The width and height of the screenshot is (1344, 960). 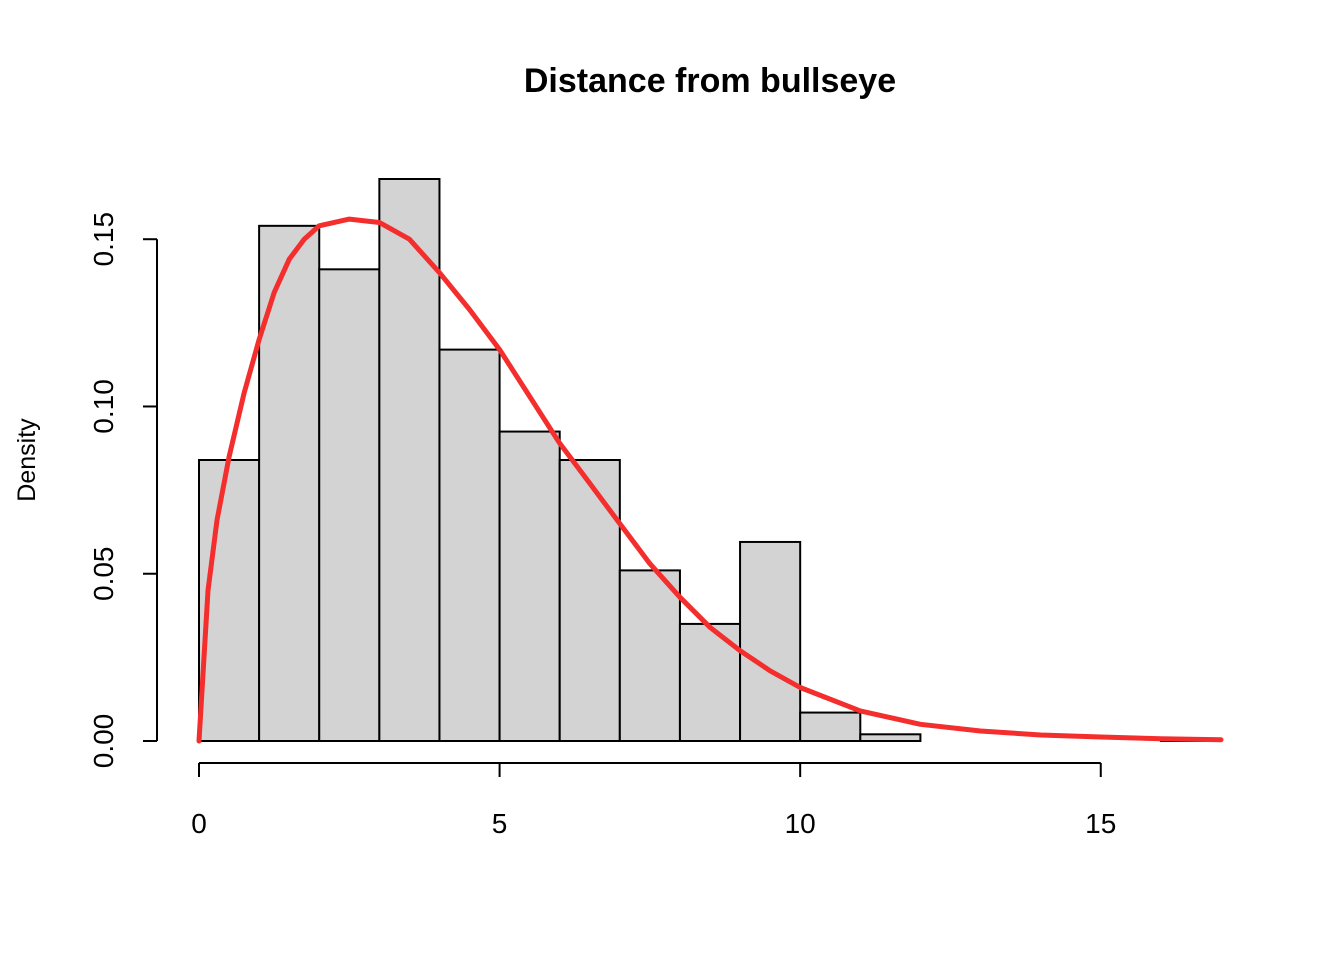 I want to click on y-tick-label-2: 0.10, so click(x=103, y=406).